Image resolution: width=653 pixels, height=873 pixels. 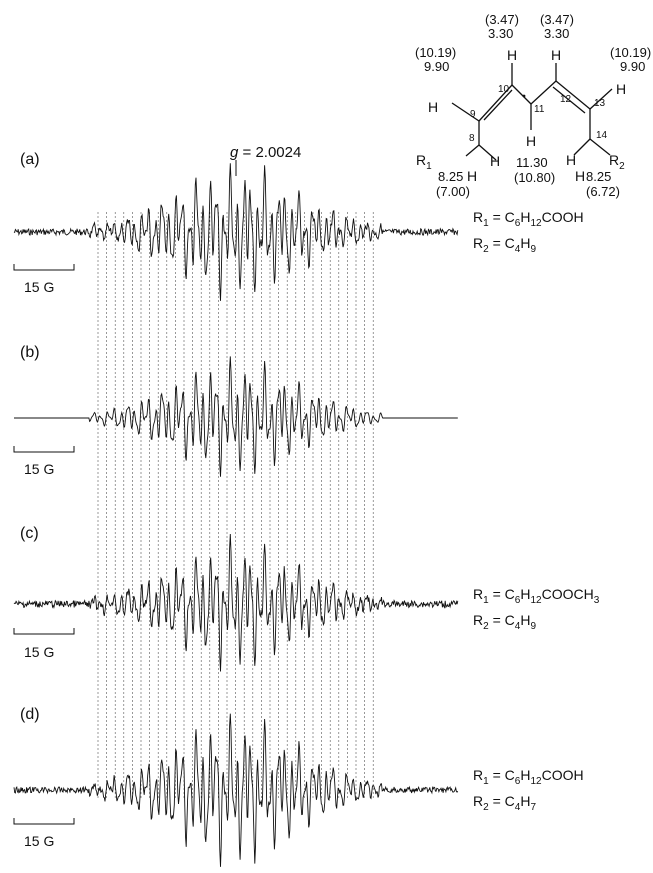 I want to click on scale-bar-a, so click(x=44, y=267).